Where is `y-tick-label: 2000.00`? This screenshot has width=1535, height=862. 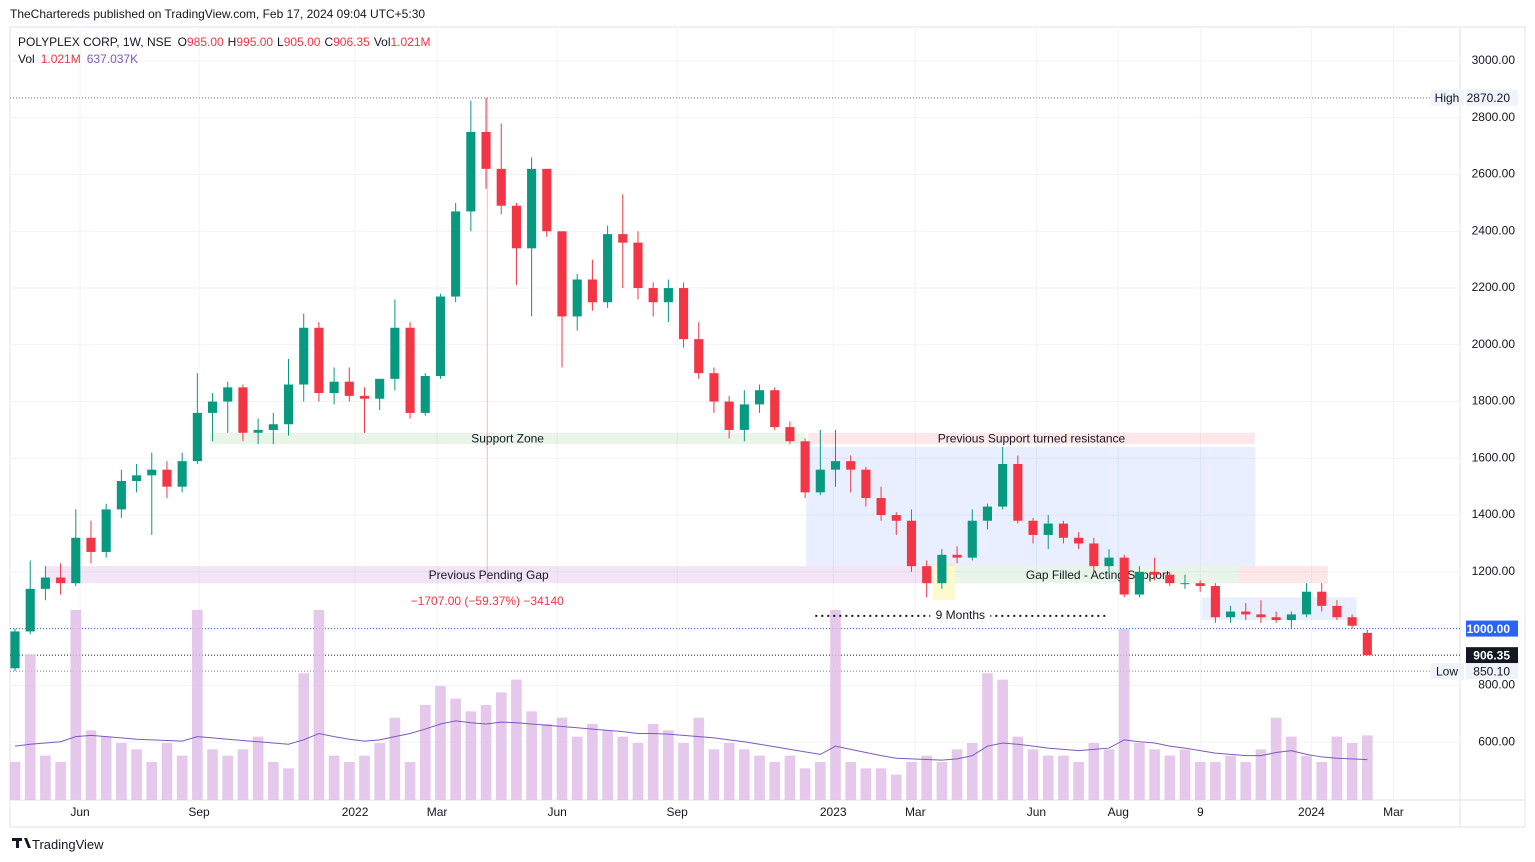
y-tick-label: 2000.00 is located at coordinates (1494, 344).